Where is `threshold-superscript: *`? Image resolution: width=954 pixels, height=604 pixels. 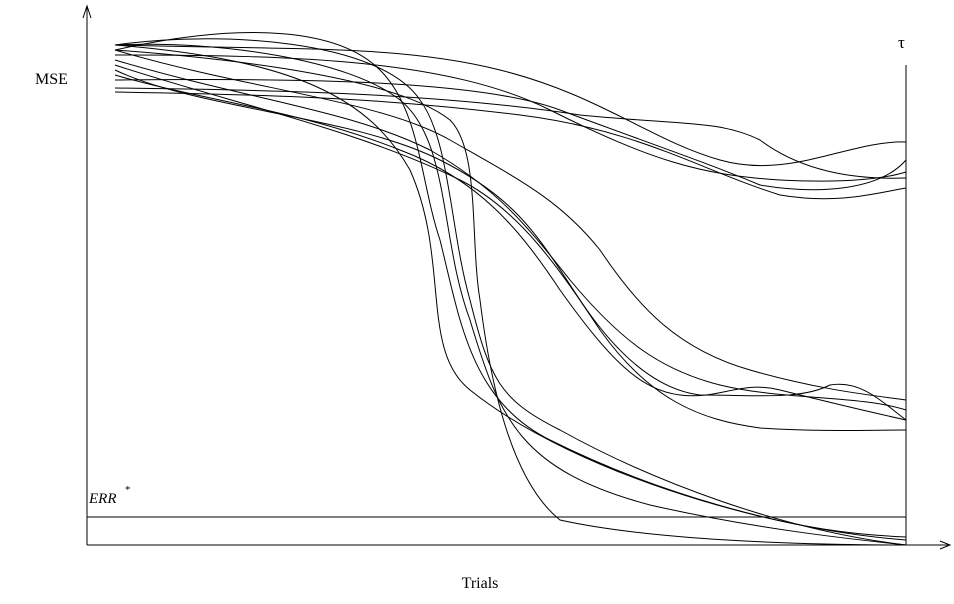 threshold-superscript: * is located at coordinates (128, 490).